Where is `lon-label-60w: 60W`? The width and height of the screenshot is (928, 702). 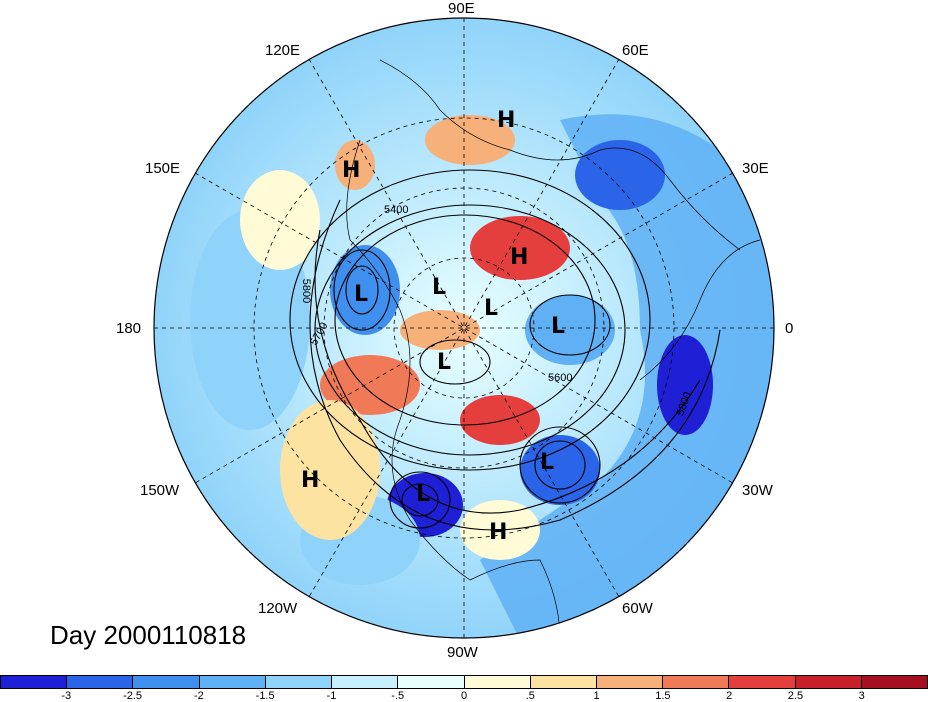
lon-label-60w: 60W is located at coordinates (637, 608).